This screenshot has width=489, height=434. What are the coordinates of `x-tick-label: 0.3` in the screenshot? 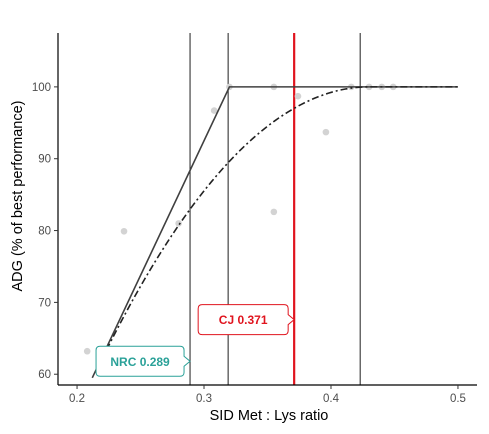 It's located at (204, 399).